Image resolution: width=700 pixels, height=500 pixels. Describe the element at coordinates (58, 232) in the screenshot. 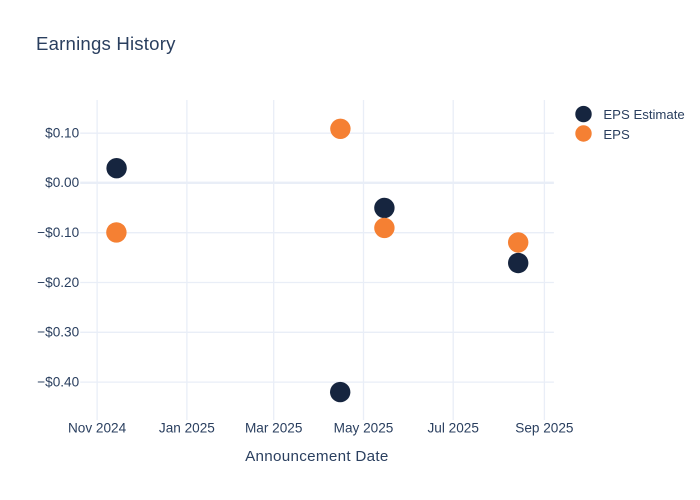

I see `svg-text: −$0.10` at that location.